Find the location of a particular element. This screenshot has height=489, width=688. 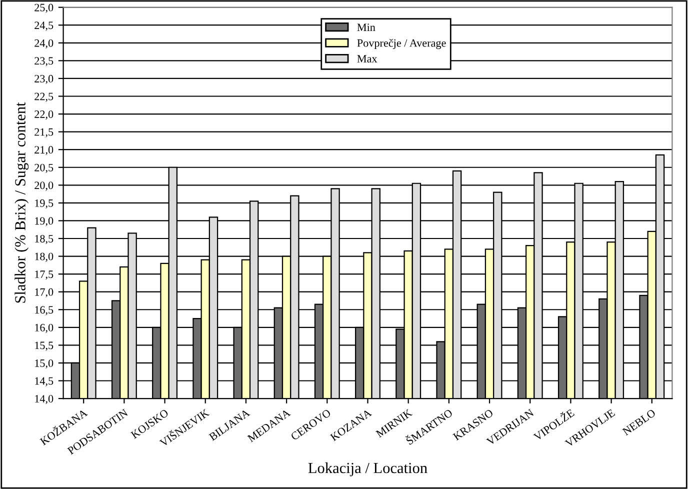

y-tick-label: 24,0 is located at coordinates (44, 43).